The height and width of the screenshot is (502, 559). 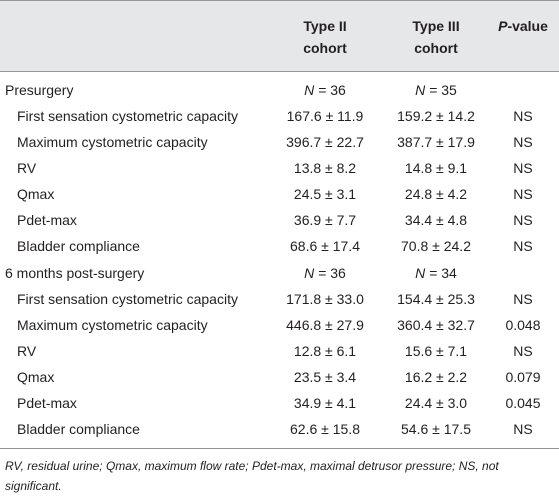 I want to click on table-row: Qmax 23.5 ± 3.4 16.2 ± 2.2 0.079, so click(x=279, y=377).